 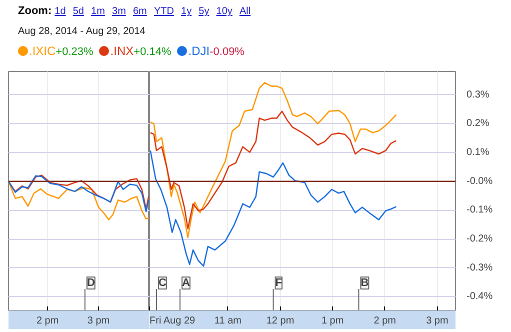 What do you see at coordinates (204, 11) in the screenshot?
I see `text: 5y` at bounding box center [204, 11].